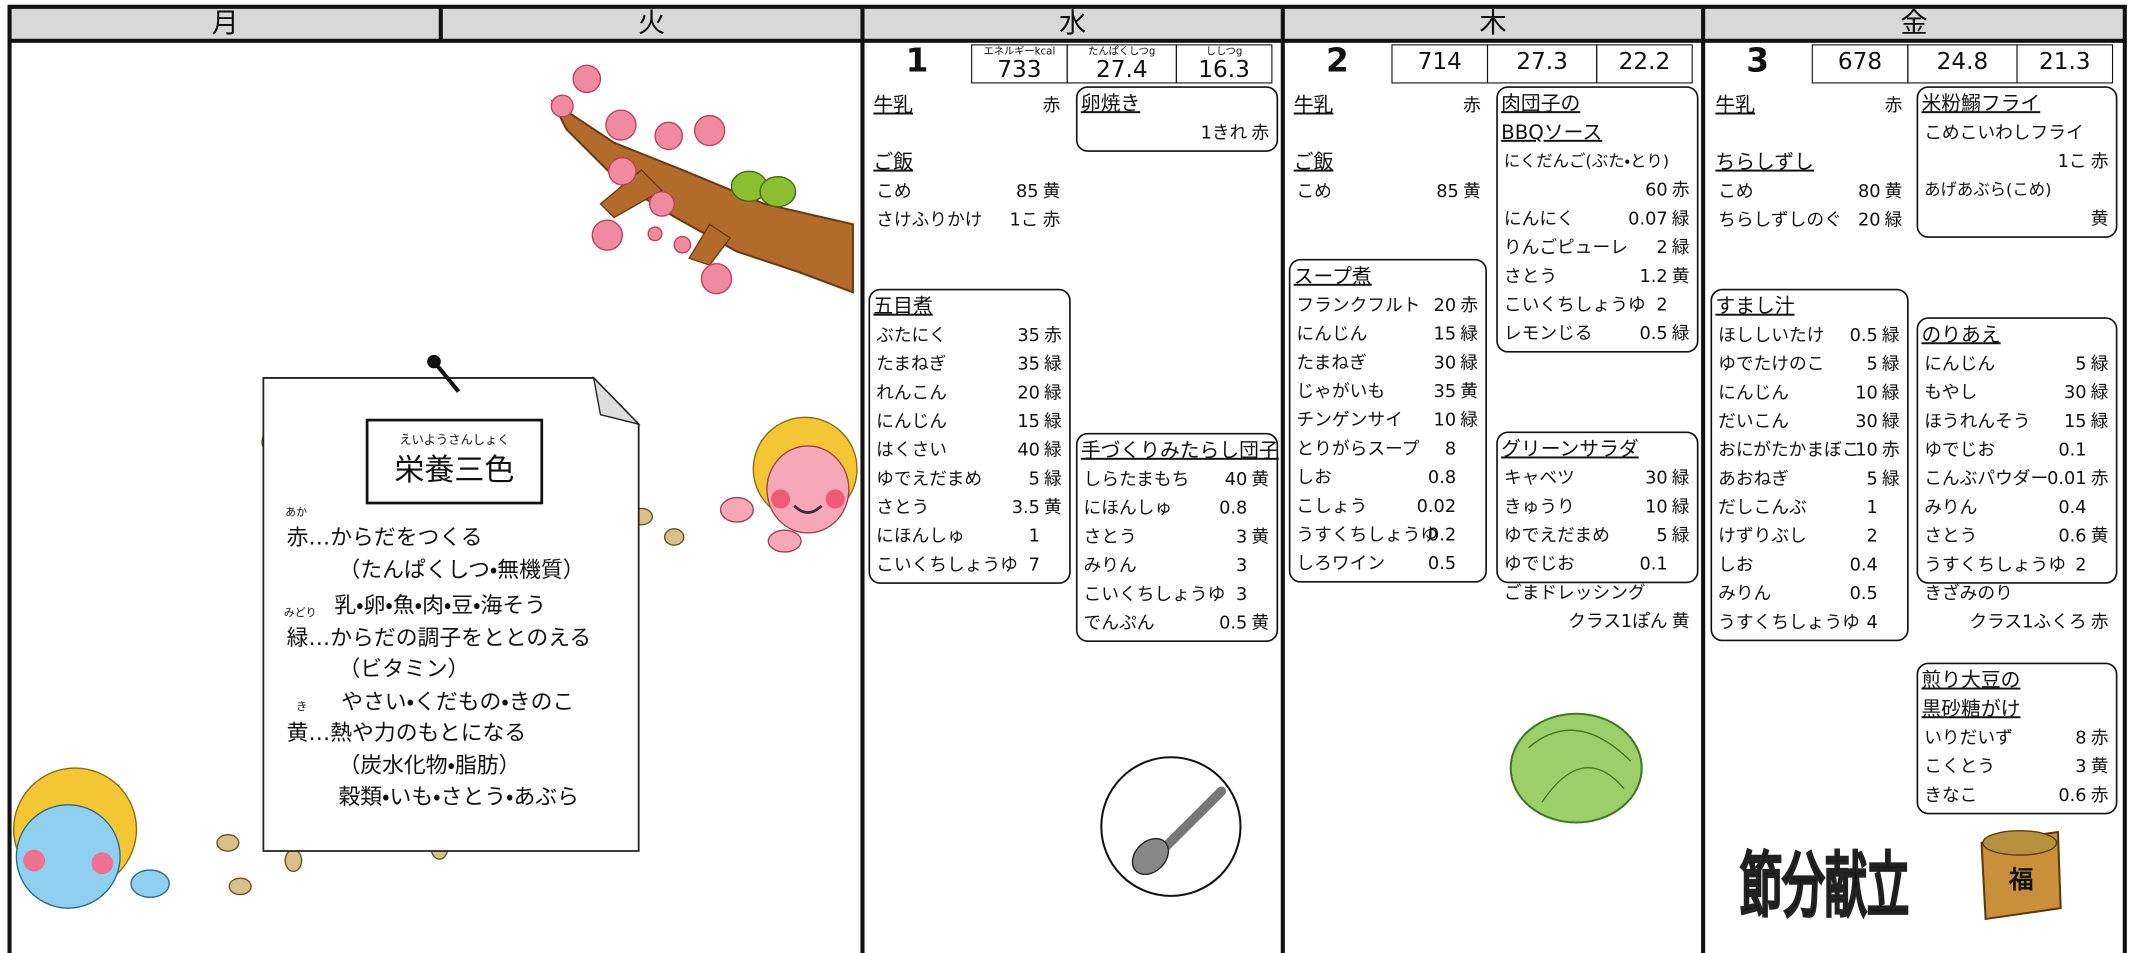 Image resolution: width=2133 pixels, height=953 pixels. Describe the element at coordinates (1072, 23) in the screenshot. I see `day-header: 水` at that location.